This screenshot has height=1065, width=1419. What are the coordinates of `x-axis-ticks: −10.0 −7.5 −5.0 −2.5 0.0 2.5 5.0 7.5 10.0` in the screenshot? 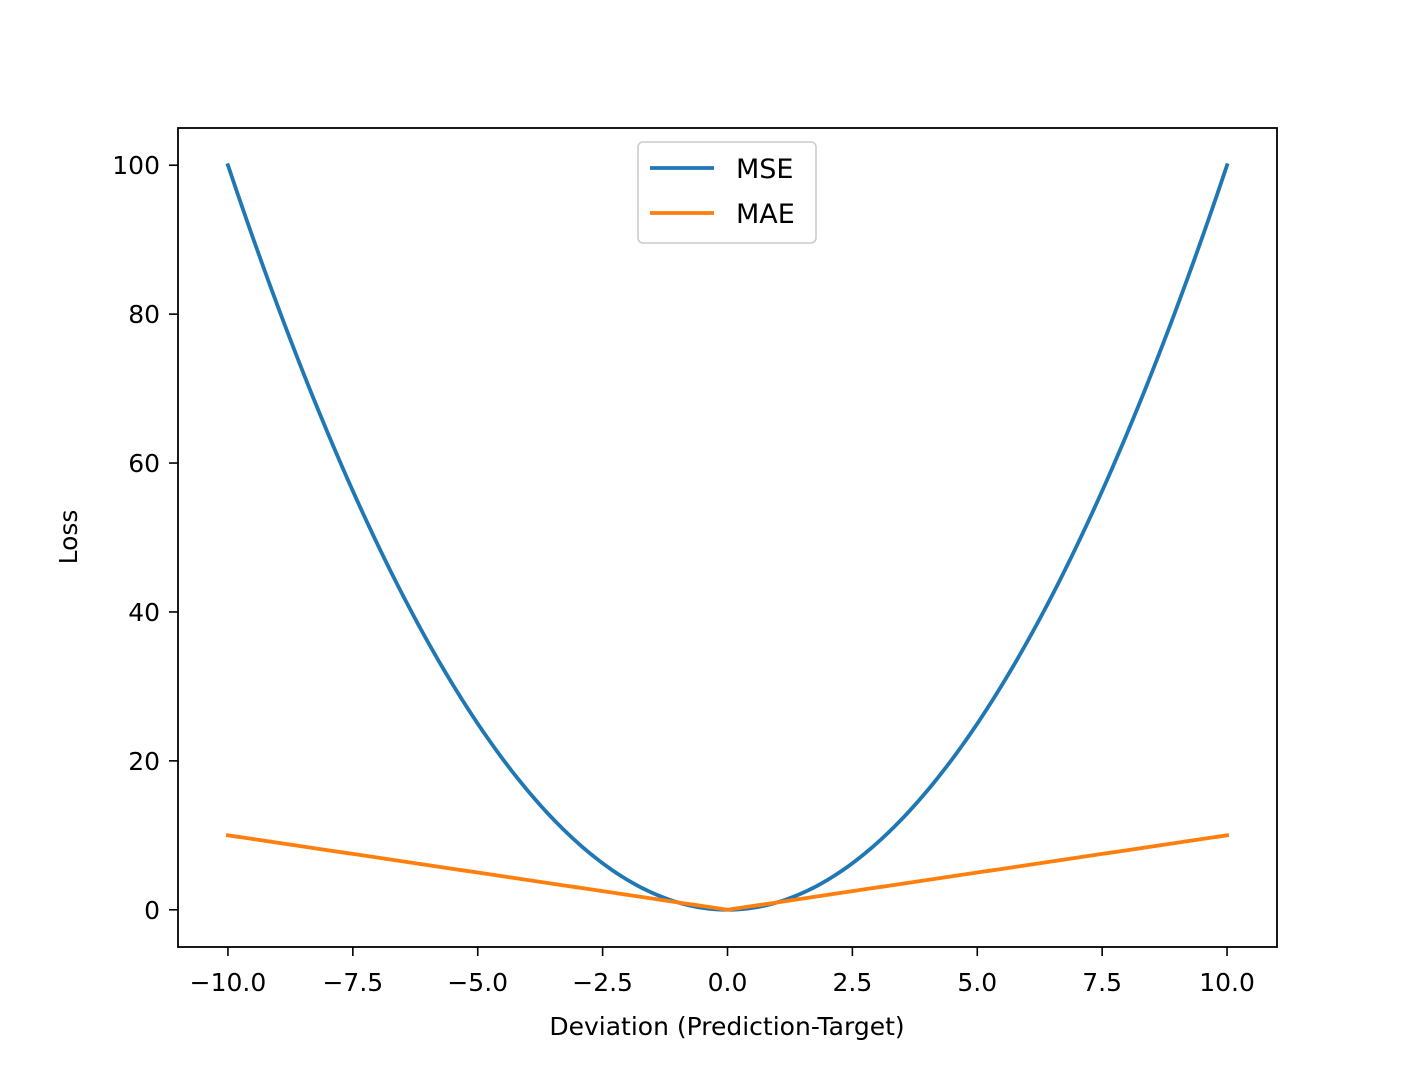 It's located at (722, 972).